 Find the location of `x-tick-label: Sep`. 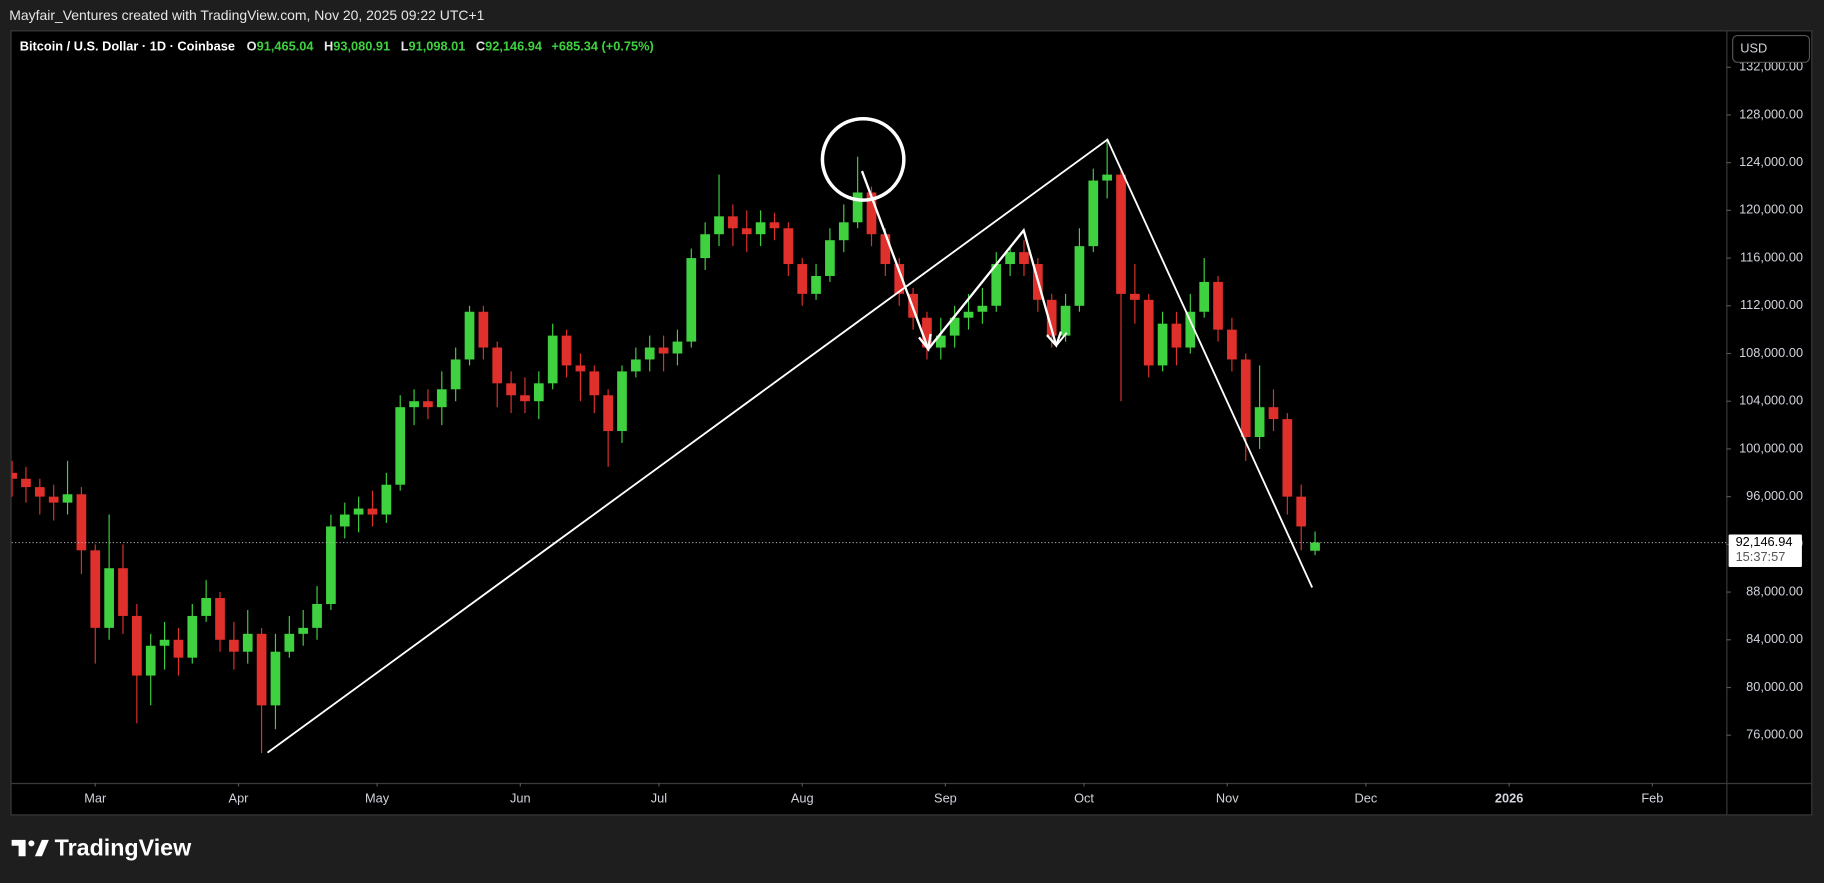

x-tick-label: Sep is located at coordinates (945, 798).